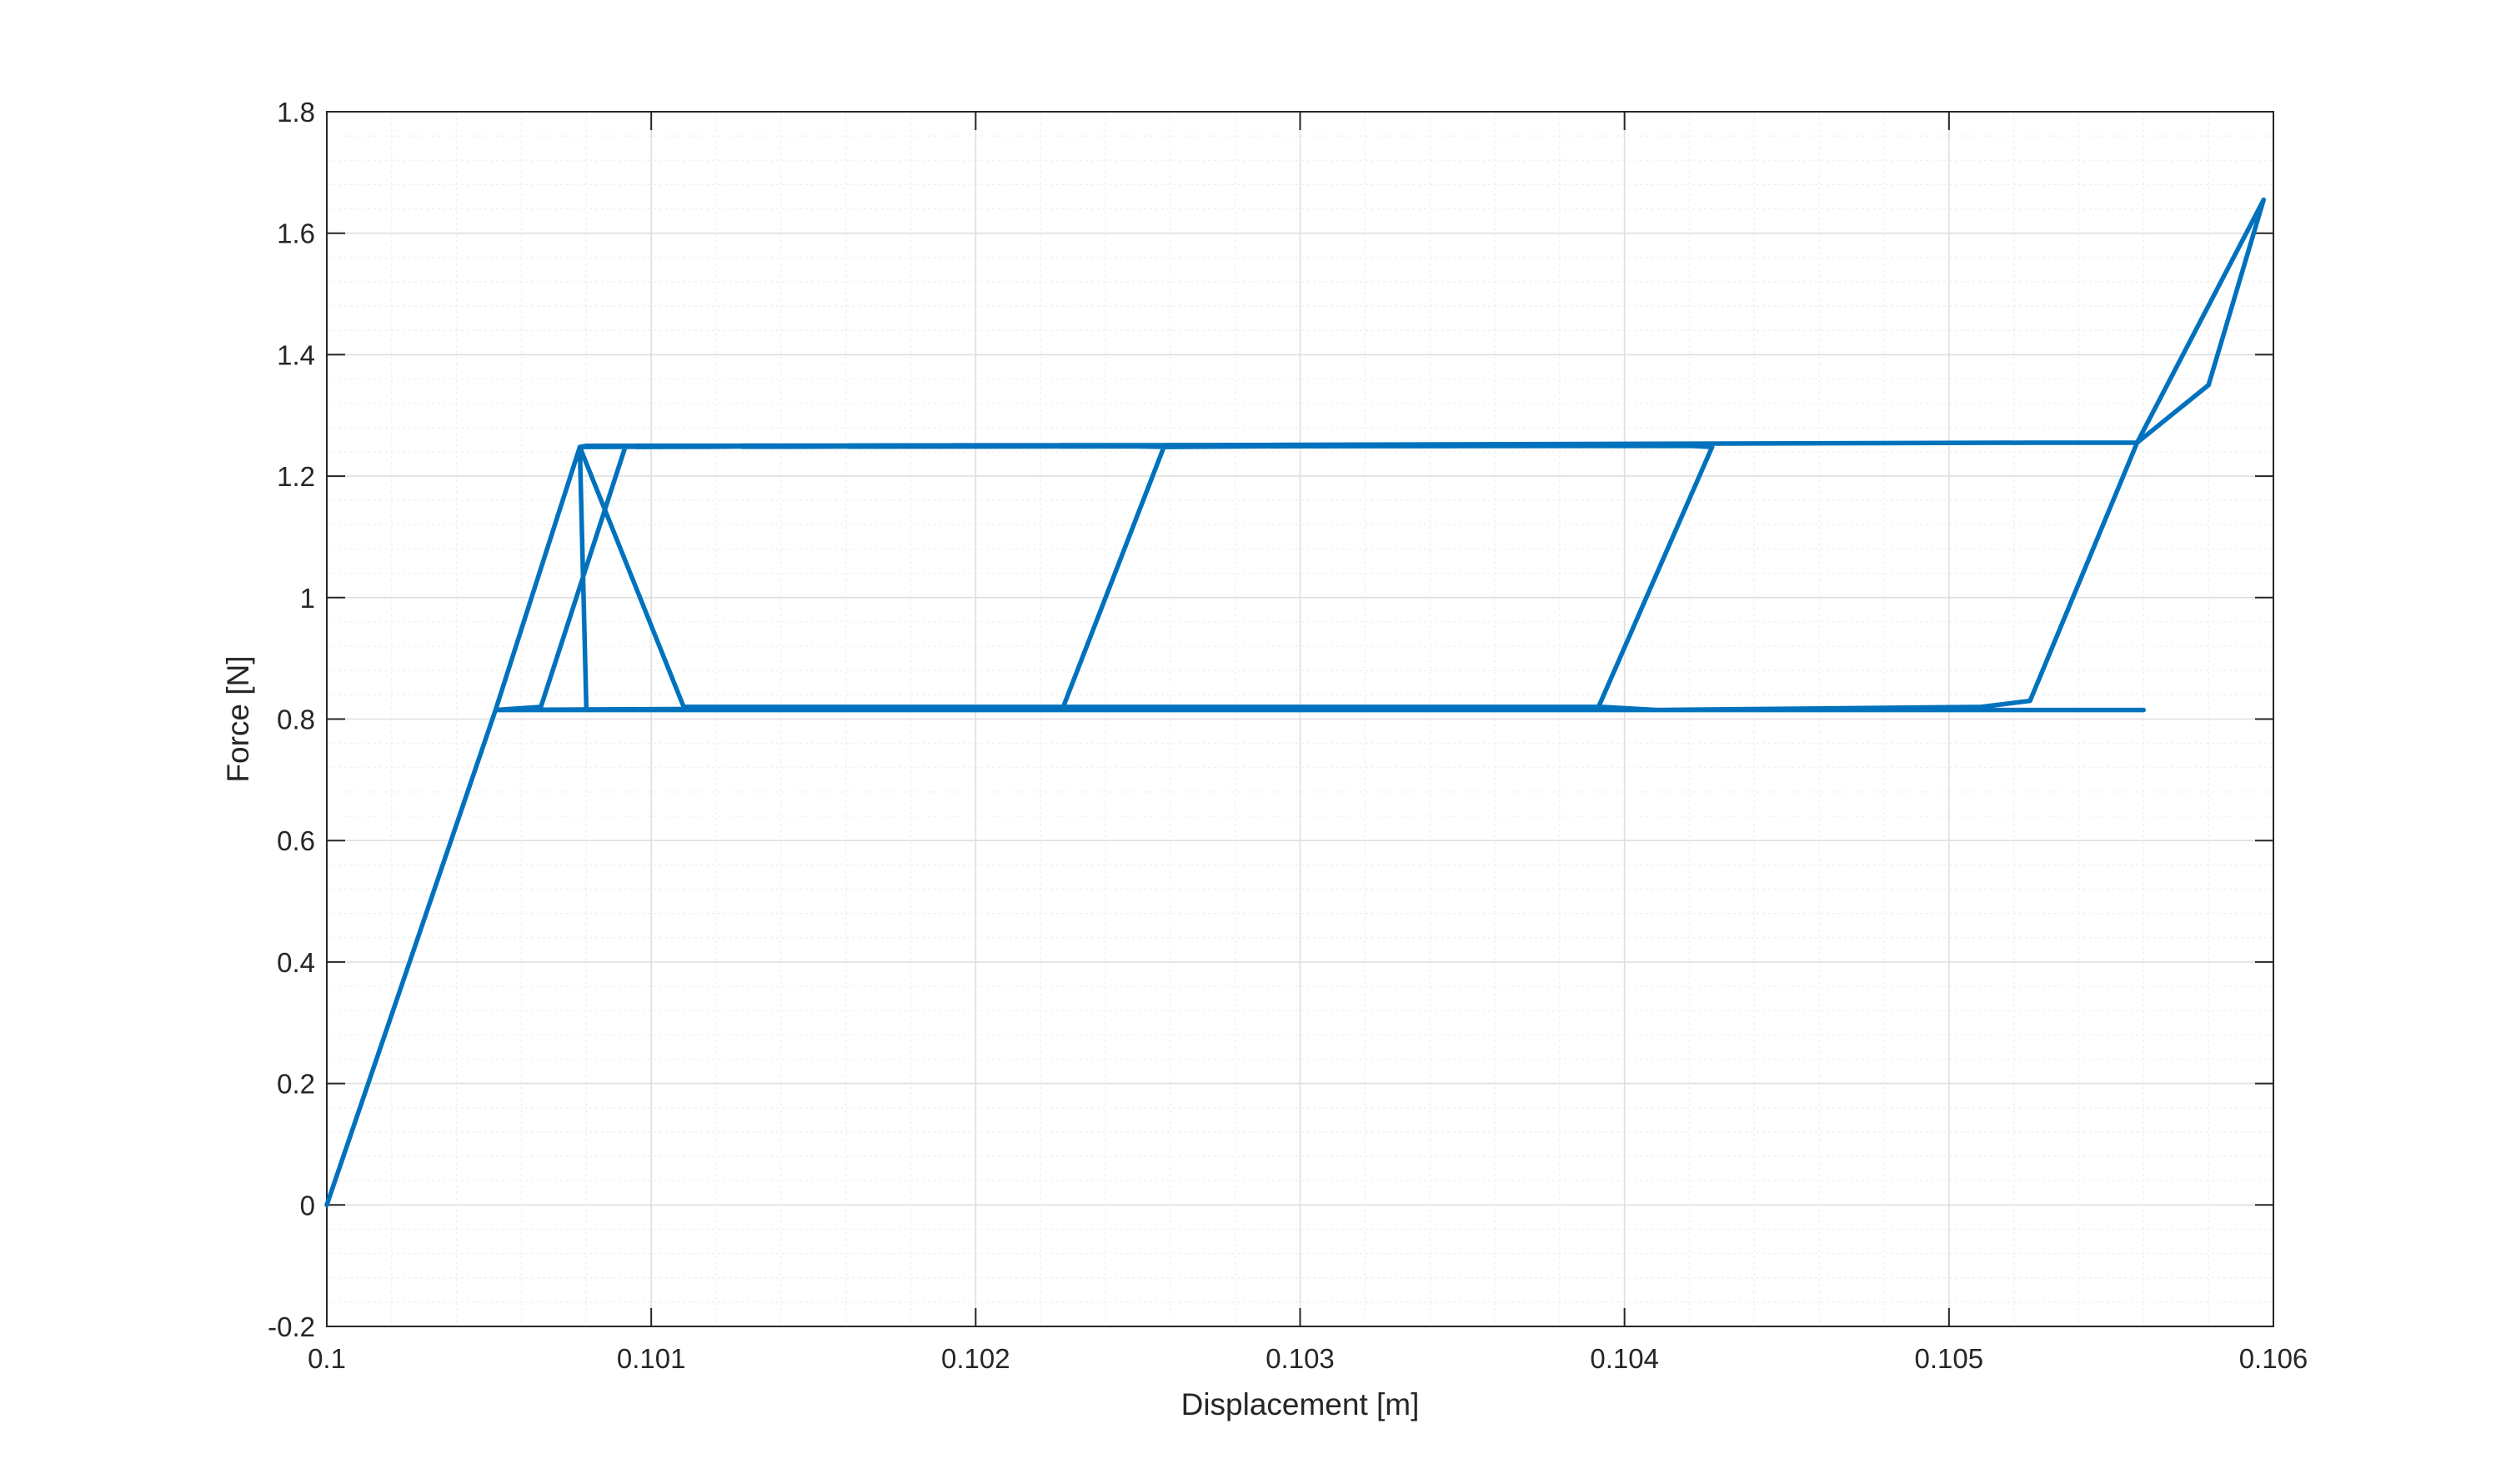 This screenshot has width=2501, height=1484. Describe the element at coordinates (296, 354) in the screenshot. I see `y-tick-label: 1.4` at that location.